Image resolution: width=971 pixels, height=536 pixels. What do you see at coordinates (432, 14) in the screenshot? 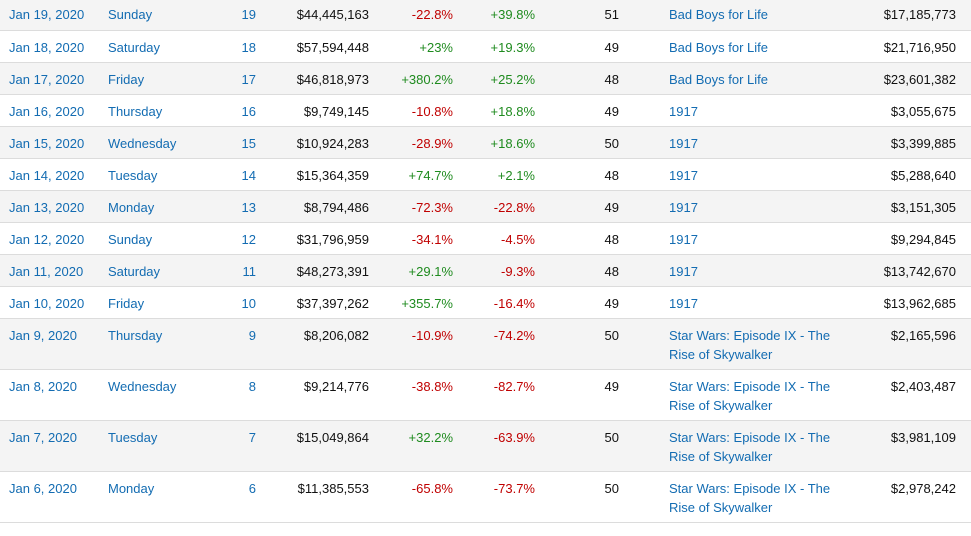
I see `change-yesterday: -22.8%` at bounding box center [432, 14].